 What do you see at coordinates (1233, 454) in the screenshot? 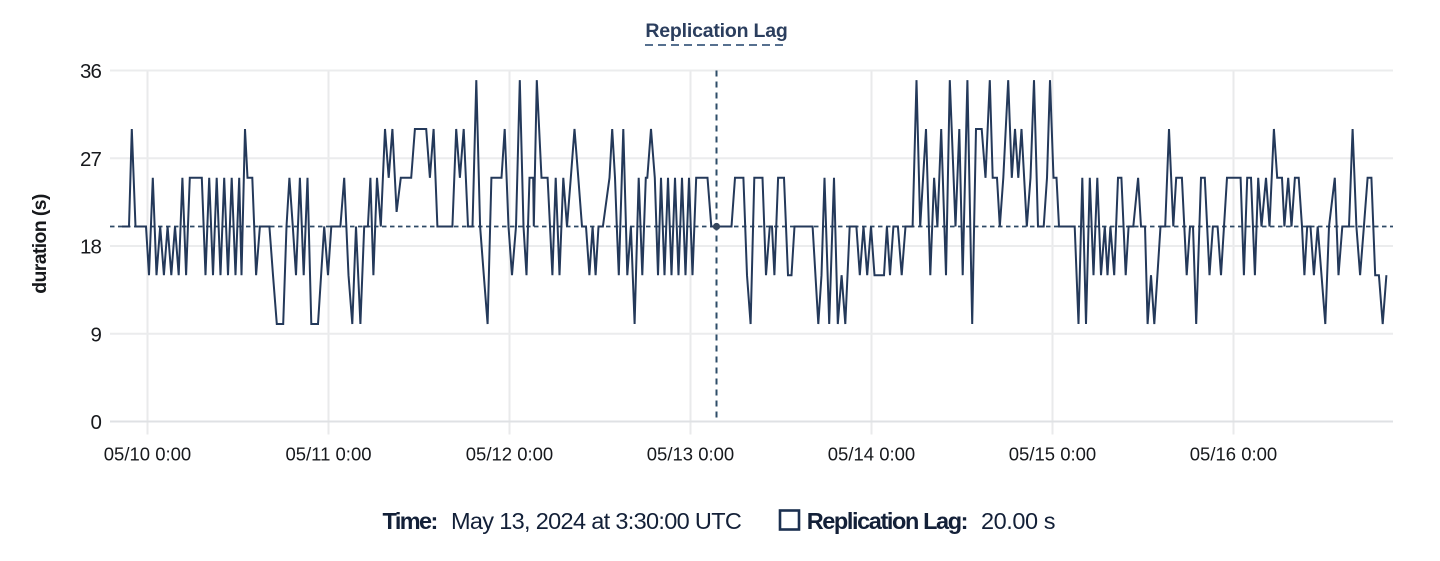
I see `svg-text: 05/16 0:00` at bounding box center [1233, 454].